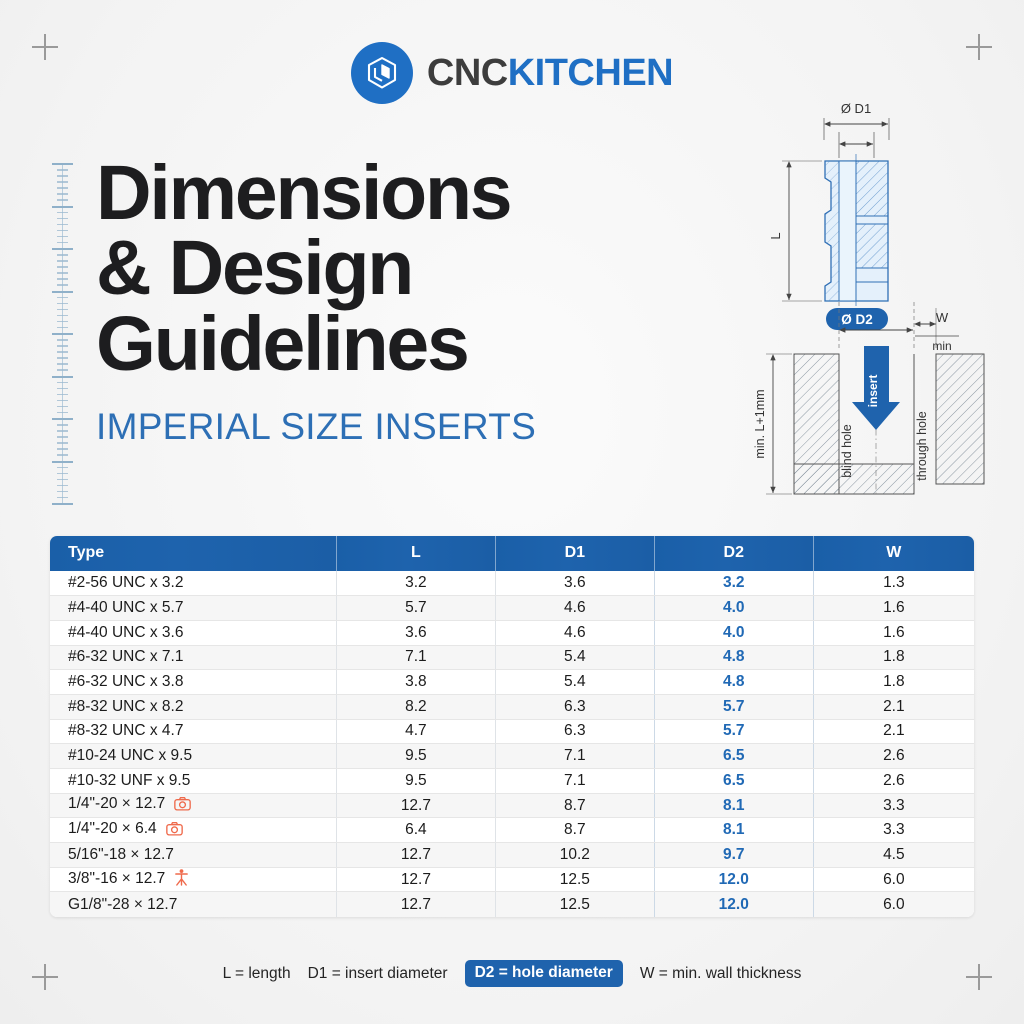  Describe the element at coordinates (893, 806) in the screenshot. I see `cell-w: 3.3` at that location.